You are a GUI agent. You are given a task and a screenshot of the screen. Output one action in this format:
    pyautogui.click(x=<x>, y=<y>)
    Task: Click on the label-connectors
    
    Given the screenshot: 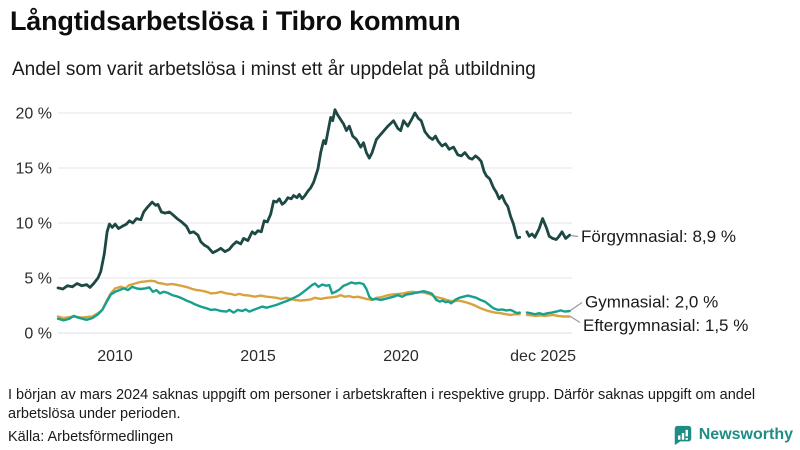 What is the action you would take?
    pyautogui.click(x=576, y=279)
    